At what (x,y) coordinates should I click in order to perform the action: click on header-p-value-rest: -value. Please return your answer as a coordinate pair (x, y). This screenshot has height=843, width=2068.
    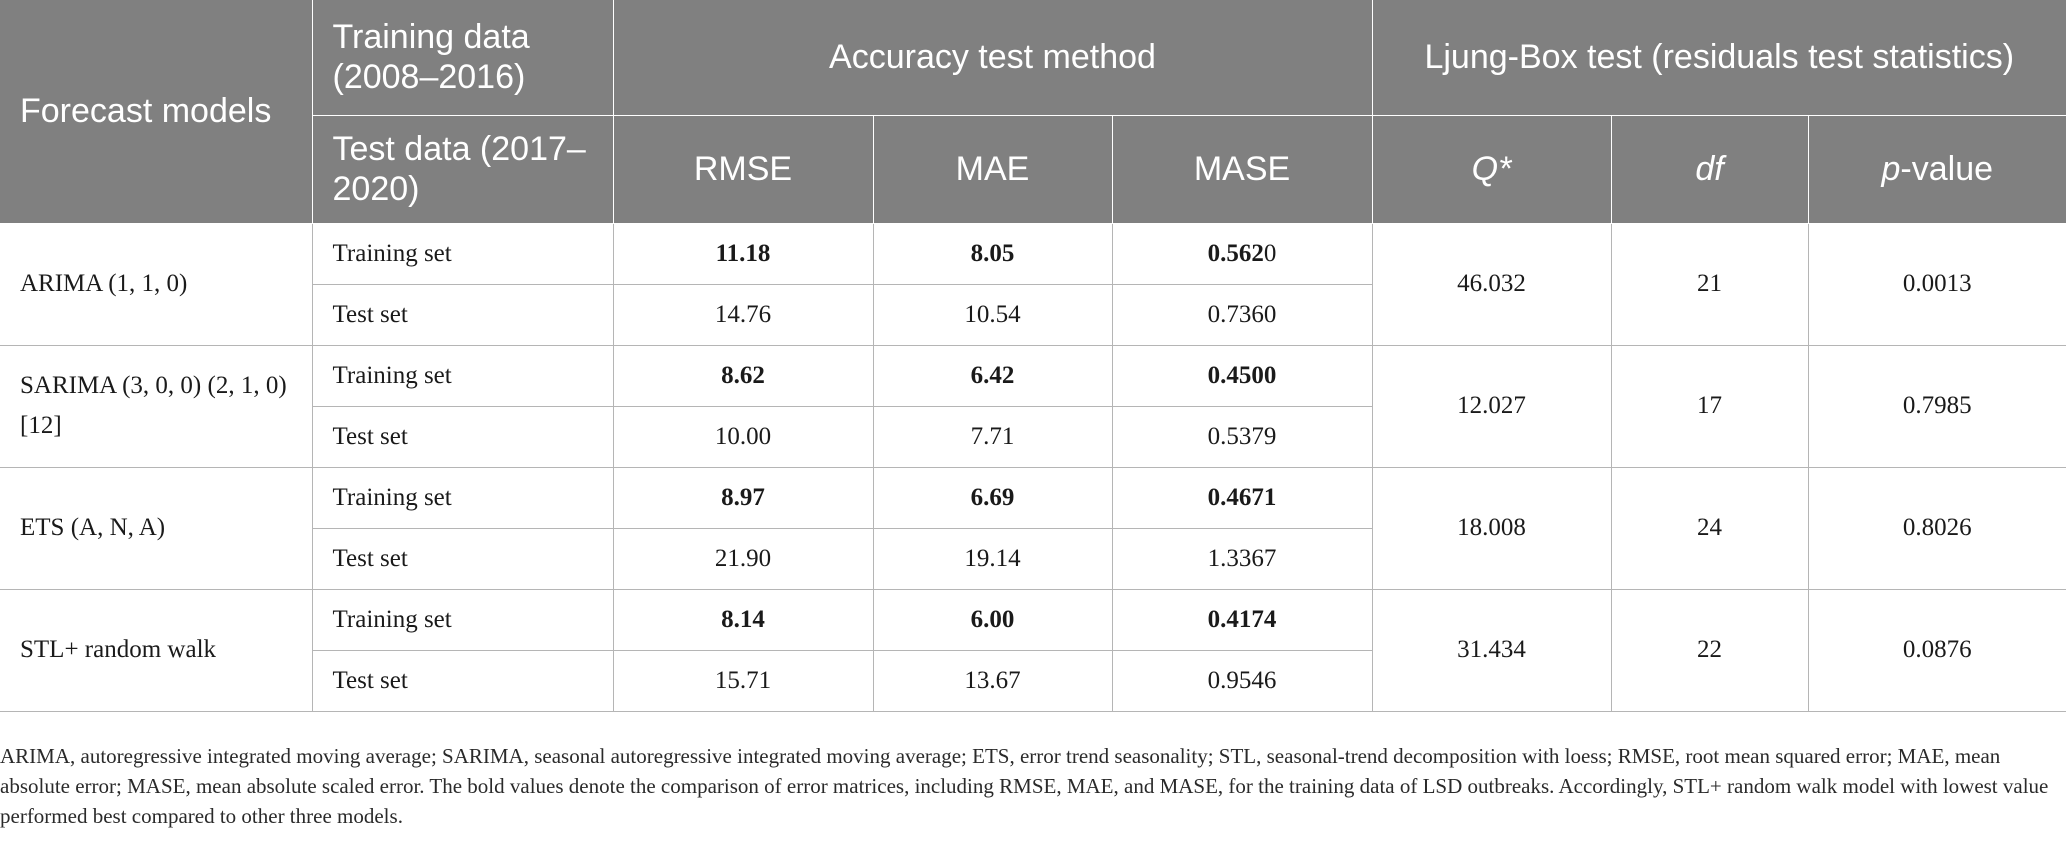
    Looking at the image, I should click on (1947, 169).